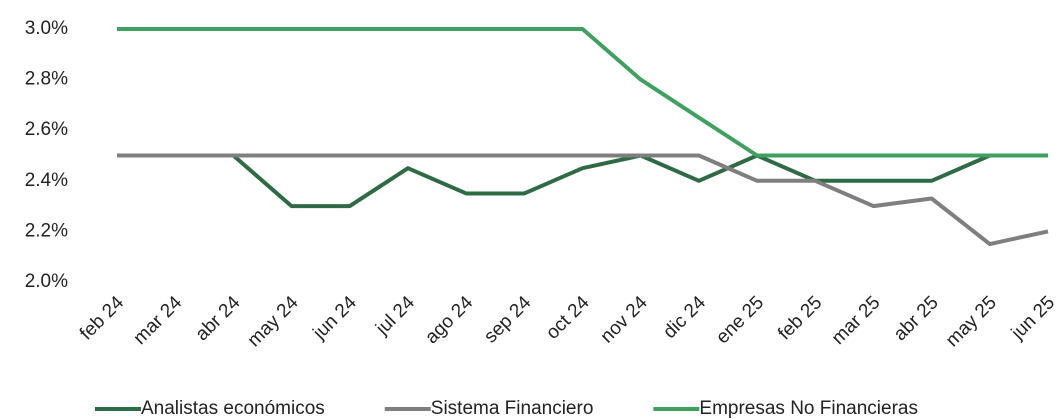 The height and width of the screenshot is (419, 1062). Describe the element at coordinates (46, 129) in the screenshot. I see `y-tick-label: 2.6%` at that location.